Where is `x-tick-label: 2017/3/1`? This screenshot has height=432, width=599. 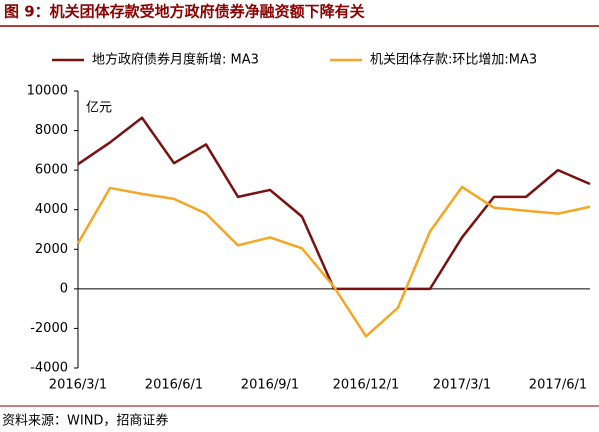 x-tick-label: 2017/3/1 is located at coordinates (462, 385).